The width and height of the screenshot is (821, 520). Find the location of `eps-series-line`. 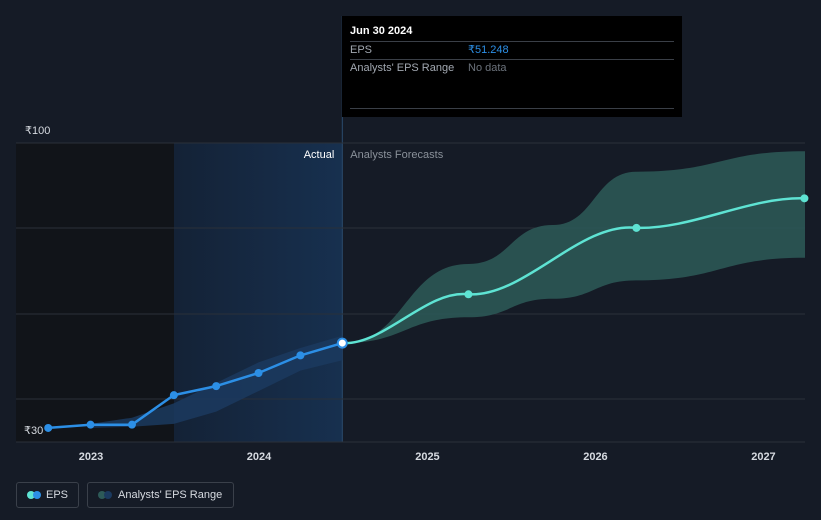

eps-series-line is located at coordinates (195, 385).